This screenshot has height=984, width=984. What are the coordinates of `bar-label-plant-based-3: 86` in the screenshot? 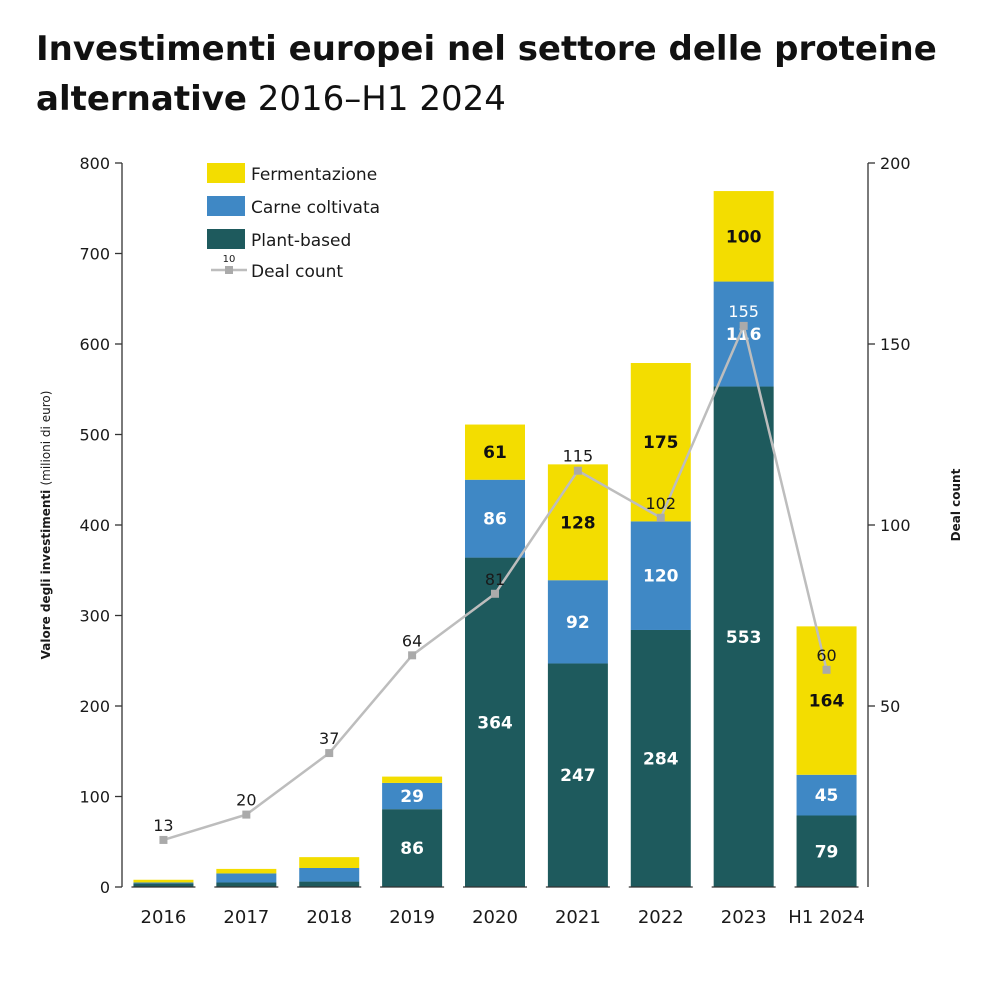 It's located at (412, 849).